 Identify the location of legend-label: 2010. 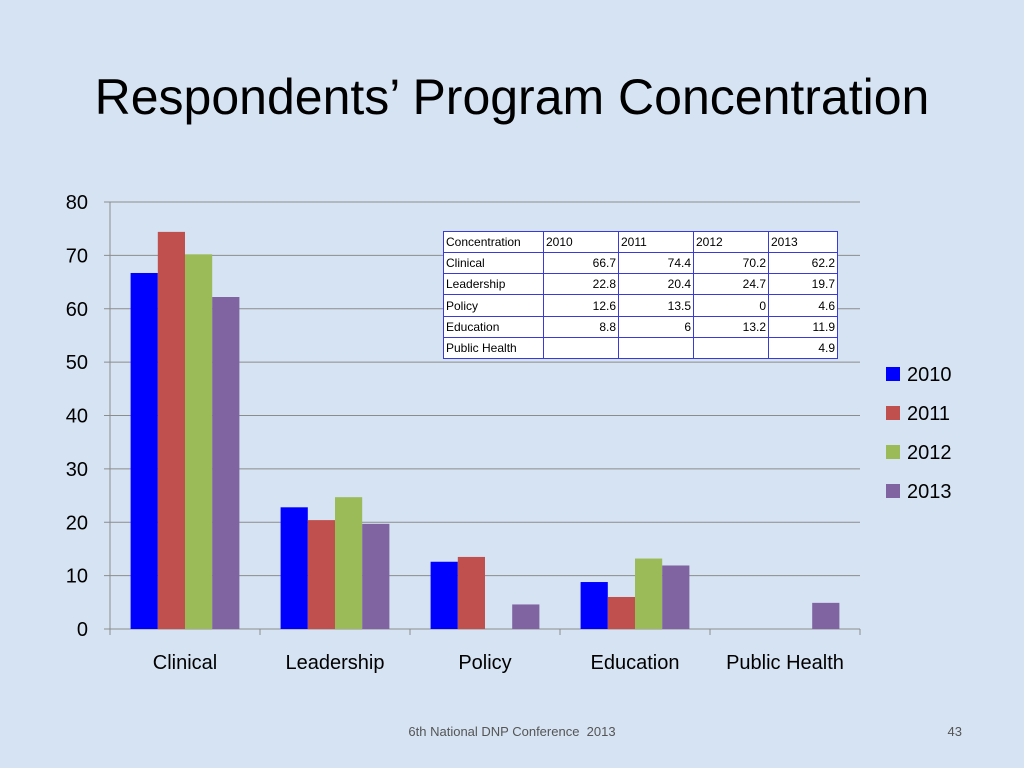
(929, 375).